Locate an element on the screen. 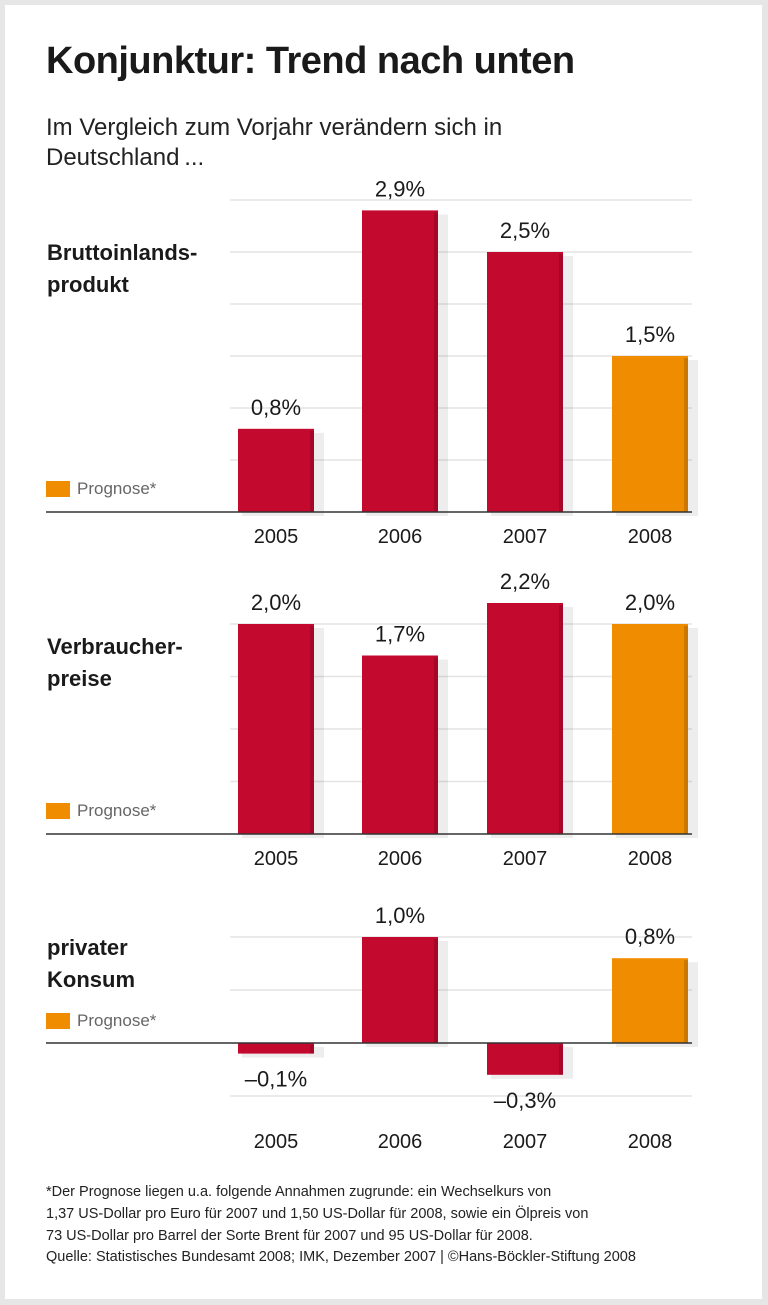 This screenshot has width=768, height=1305. value-label: –0,1% is located at coordinates (276, 1079).